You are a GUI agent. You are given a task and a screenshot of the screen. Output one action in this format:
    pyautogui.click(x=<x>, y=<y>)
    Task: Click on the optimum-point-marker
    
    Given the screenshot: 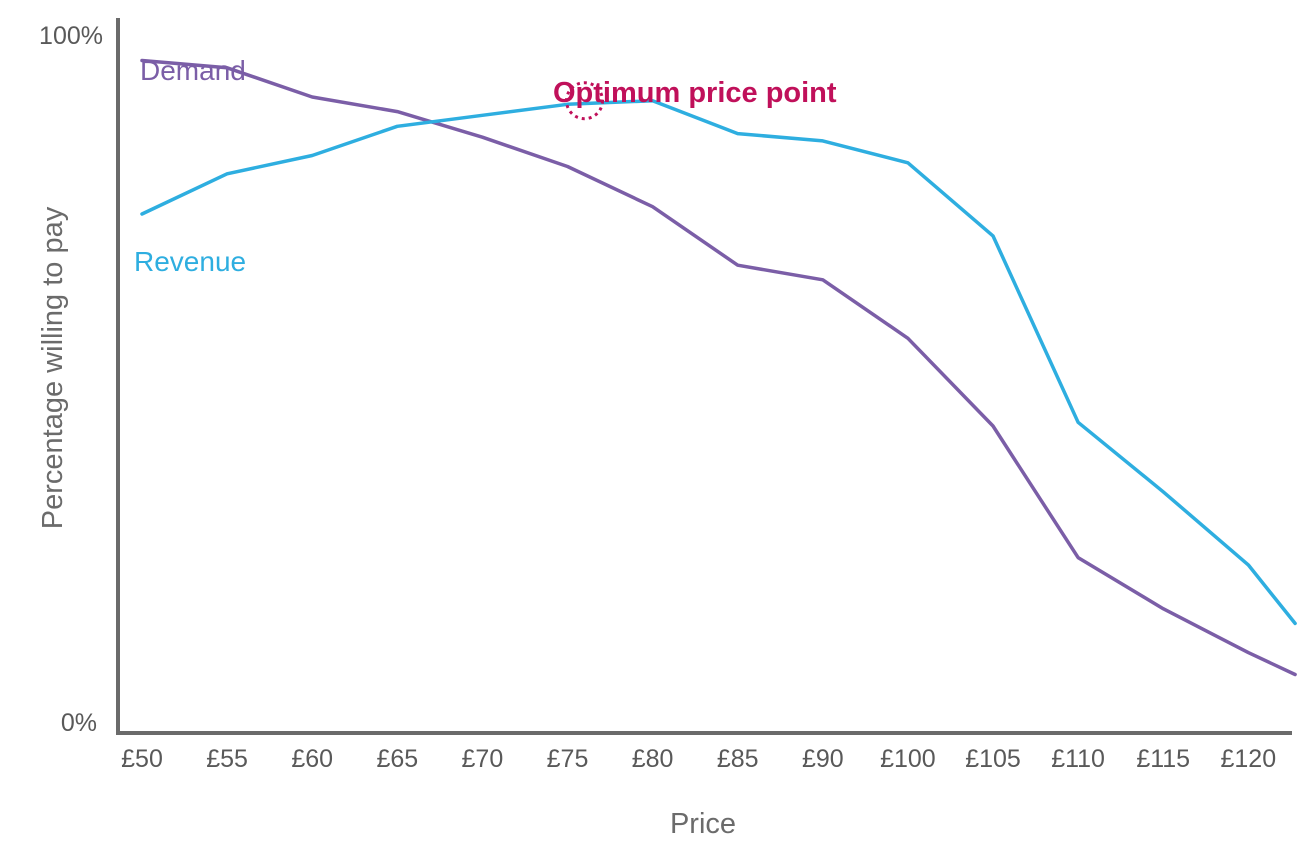 What is the action you would take?
    pyautogui.click(x=584, y=101)
    